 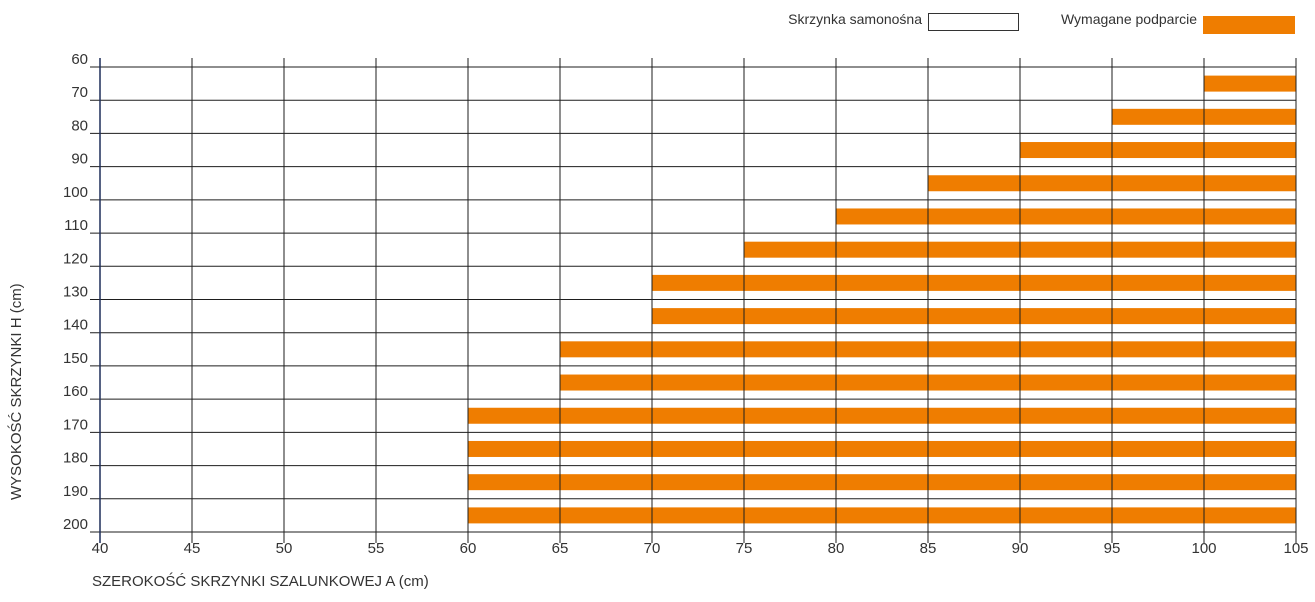 I want to click on y-tick-label-150: 150, so click(x=75, y=358).